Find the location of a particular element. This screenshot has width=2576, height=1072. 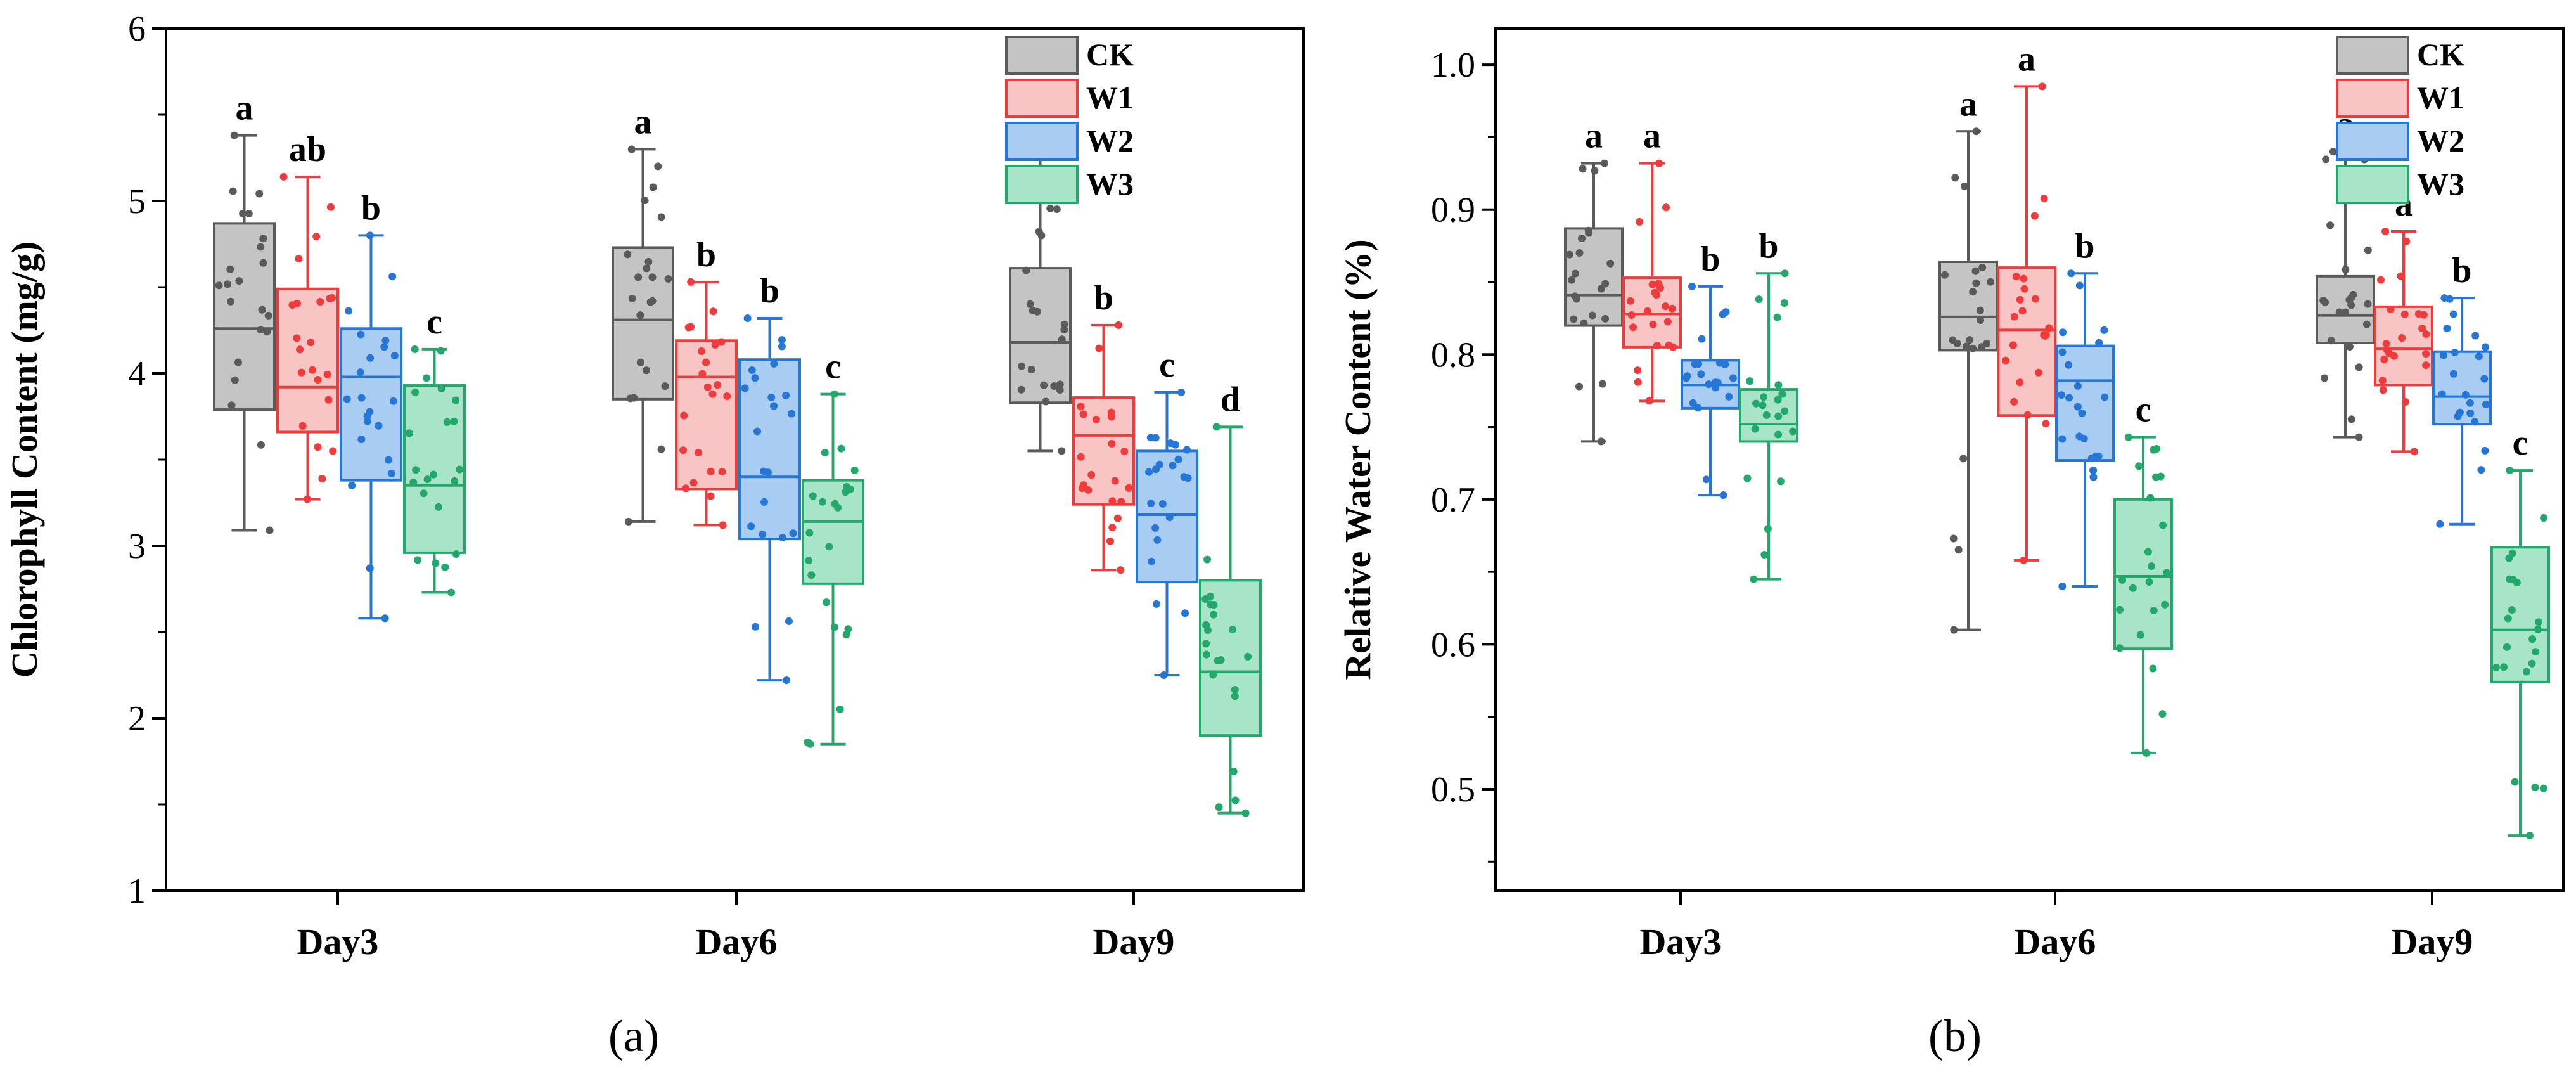

y-tick-label: 0.7 is located at coordinates (1453, 500).